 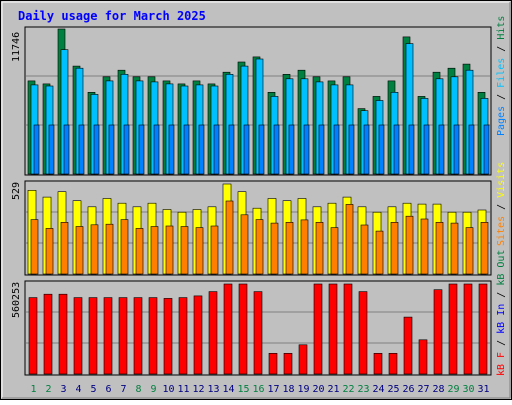 I want to click on legend-kbout: kB Out, so click(x=501, y=268).